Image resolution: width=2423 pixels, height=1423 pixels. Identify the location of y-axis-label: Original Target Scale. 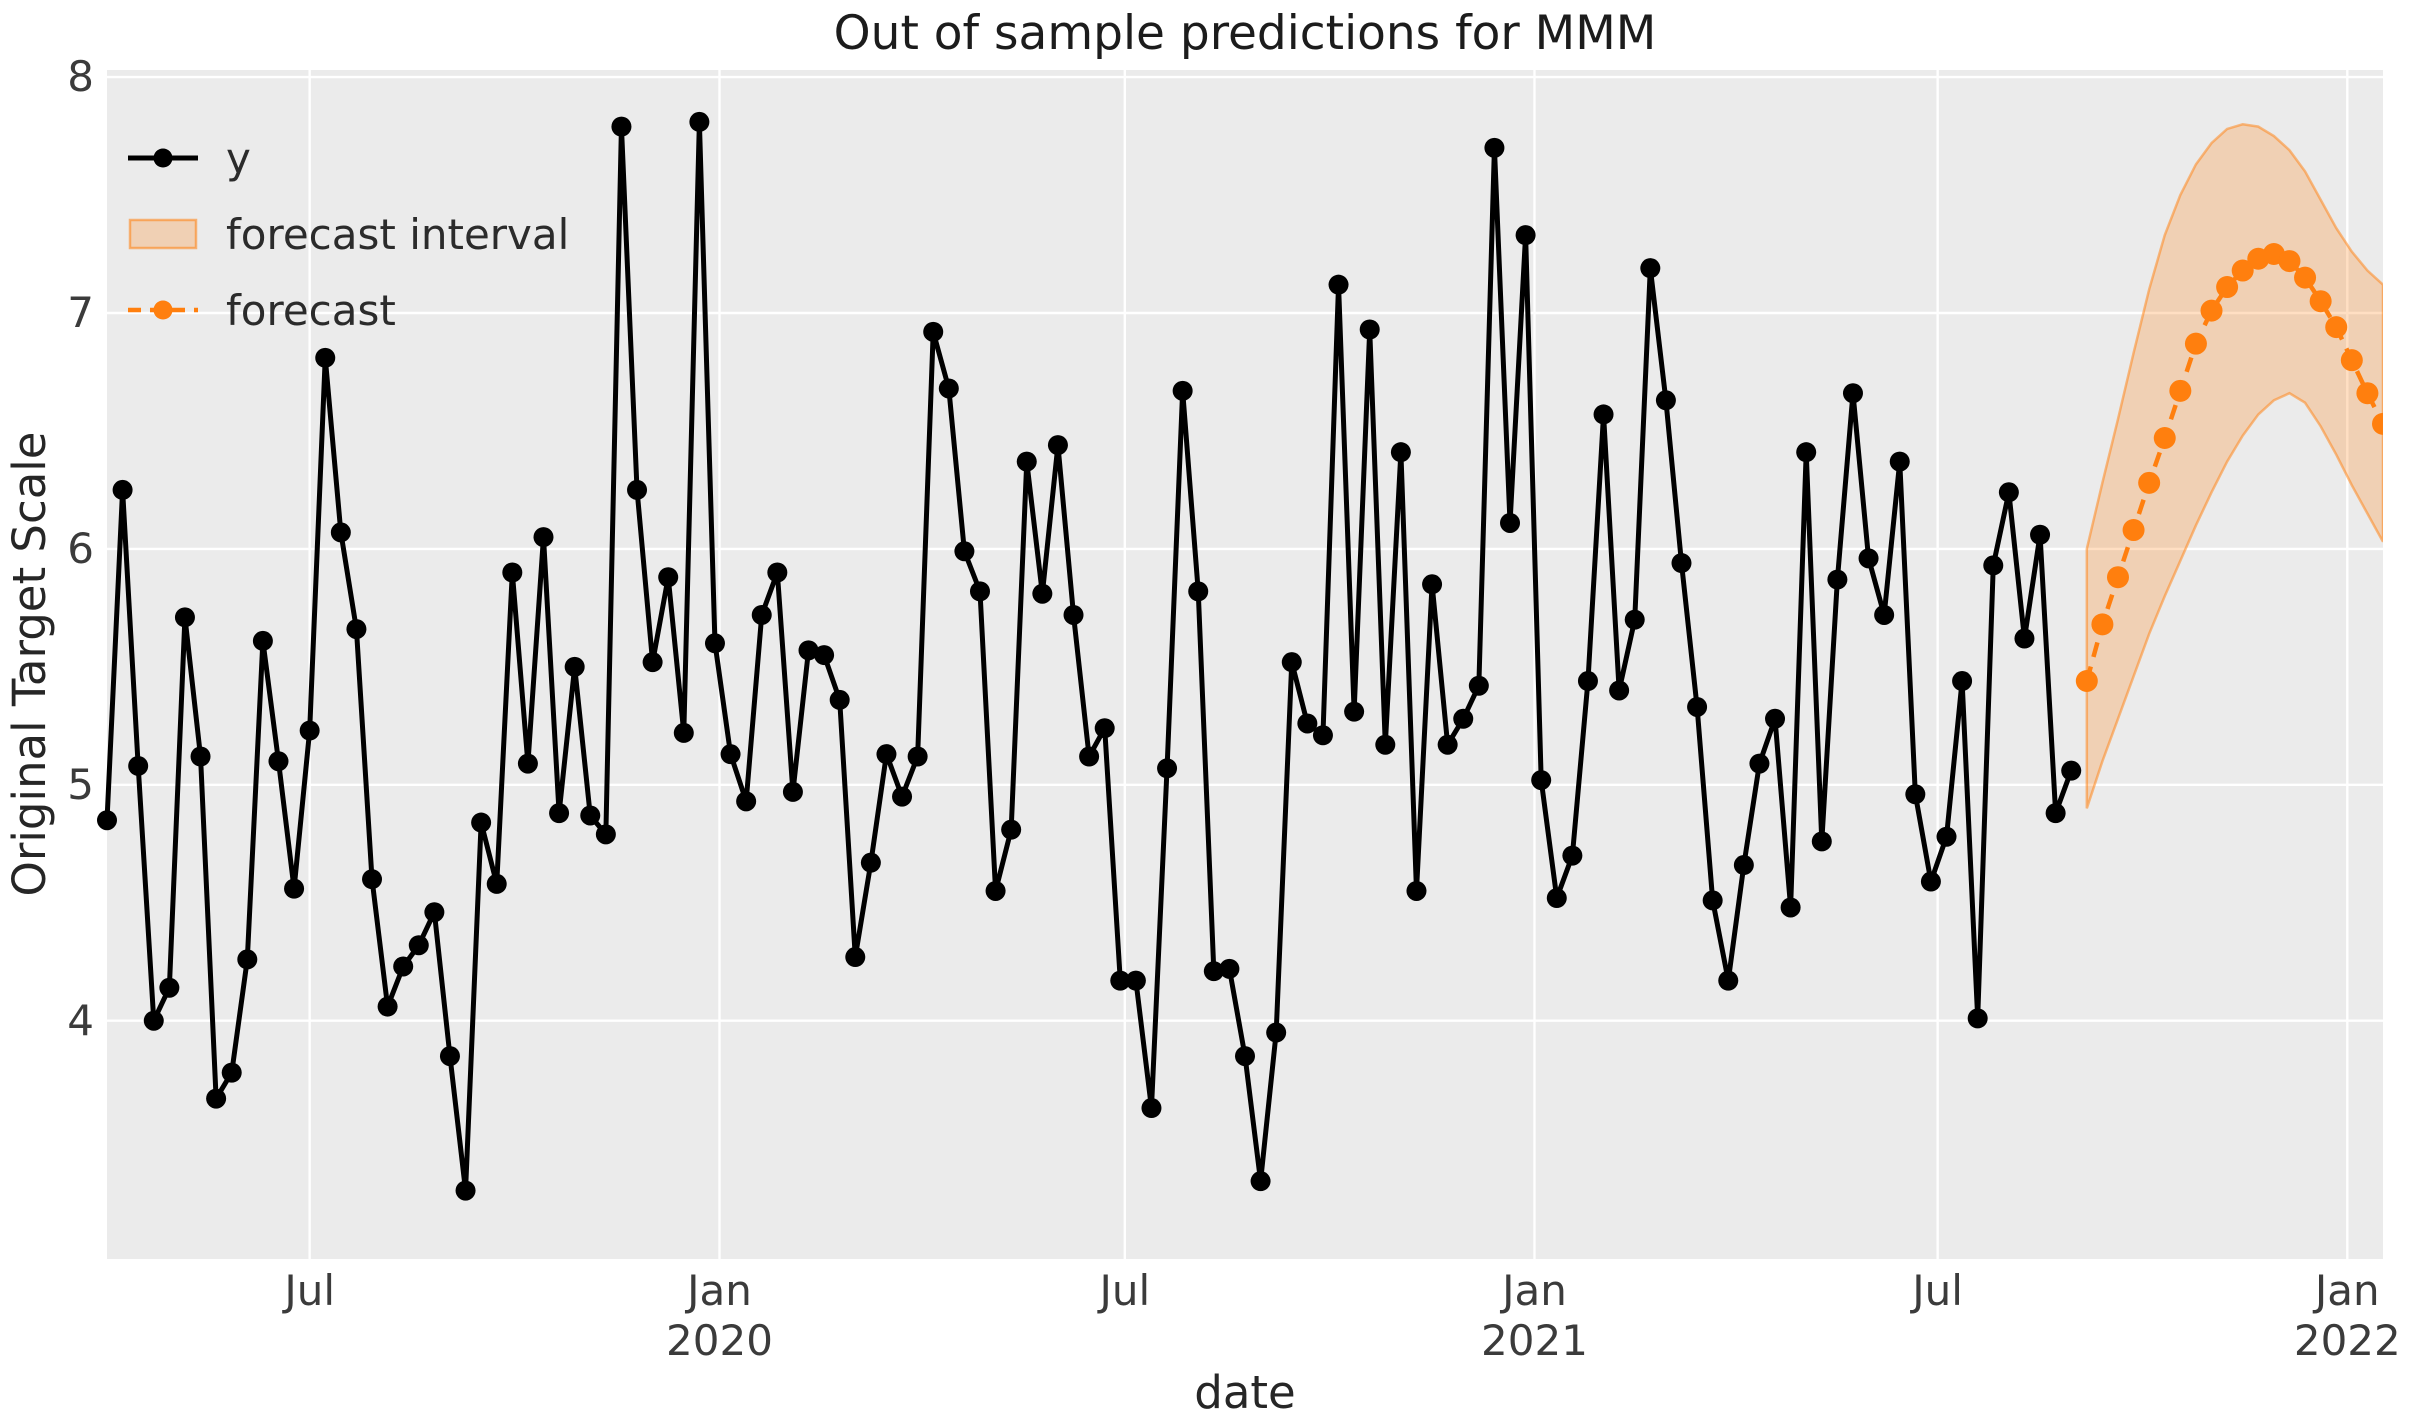
(29, 664).